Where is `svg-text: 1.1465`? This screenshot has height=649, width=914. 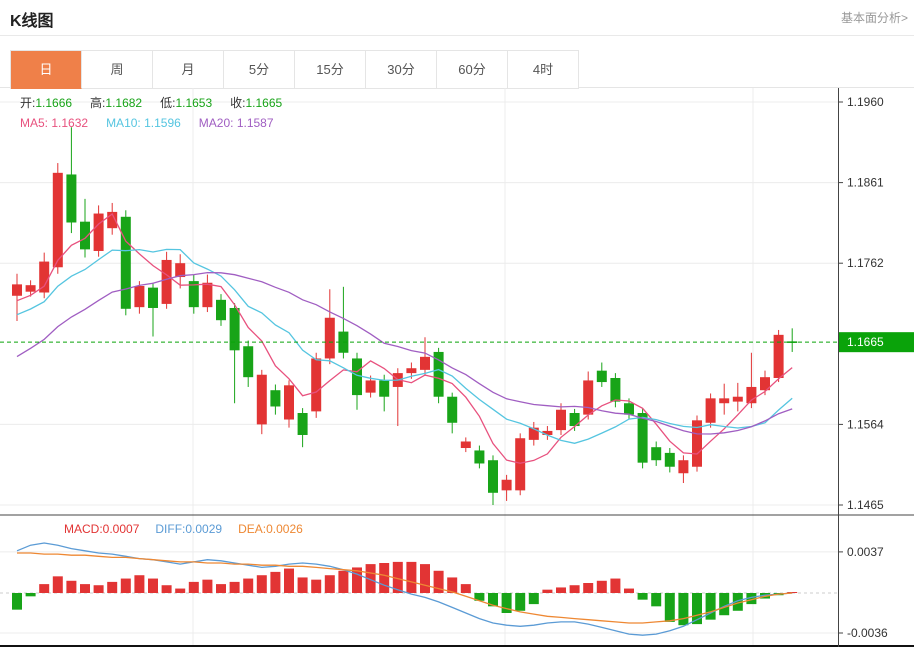
svg-text: 1.1465 is located at coordinates (865, 505).